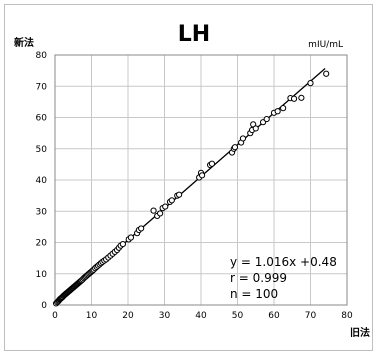  Describe the element at coordinates (55, 316) in the screenshot. I see `x-tick-label: 0` at that location.